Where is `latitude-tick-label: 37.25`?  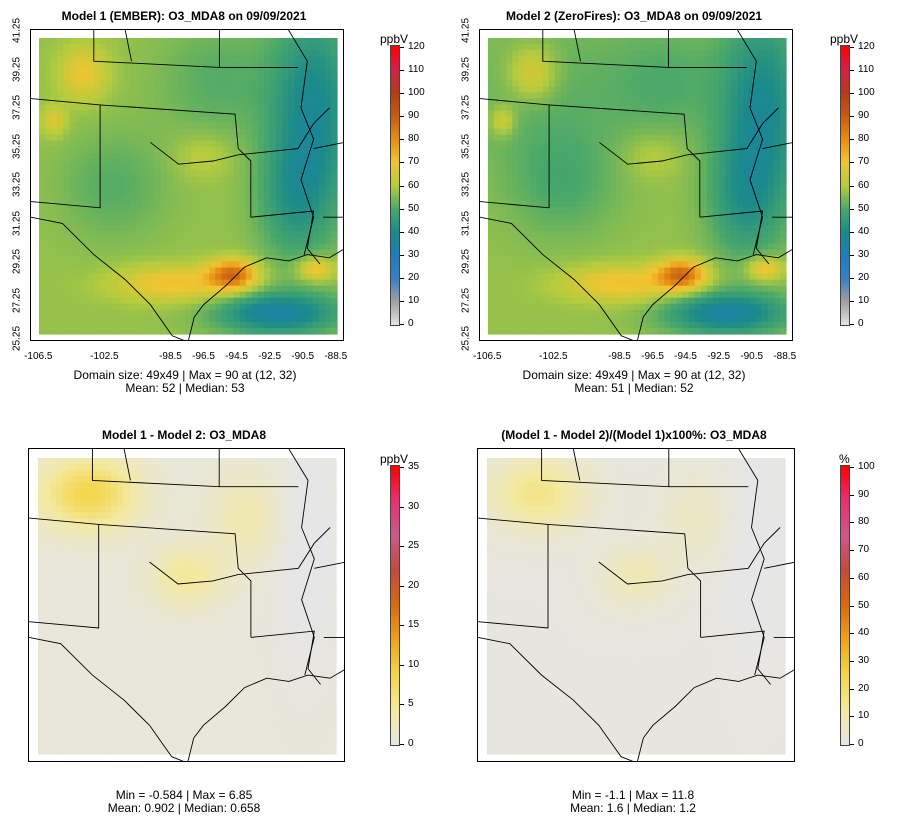 latitude-tick-label: 37.25 is located at coordinates (17, 107).